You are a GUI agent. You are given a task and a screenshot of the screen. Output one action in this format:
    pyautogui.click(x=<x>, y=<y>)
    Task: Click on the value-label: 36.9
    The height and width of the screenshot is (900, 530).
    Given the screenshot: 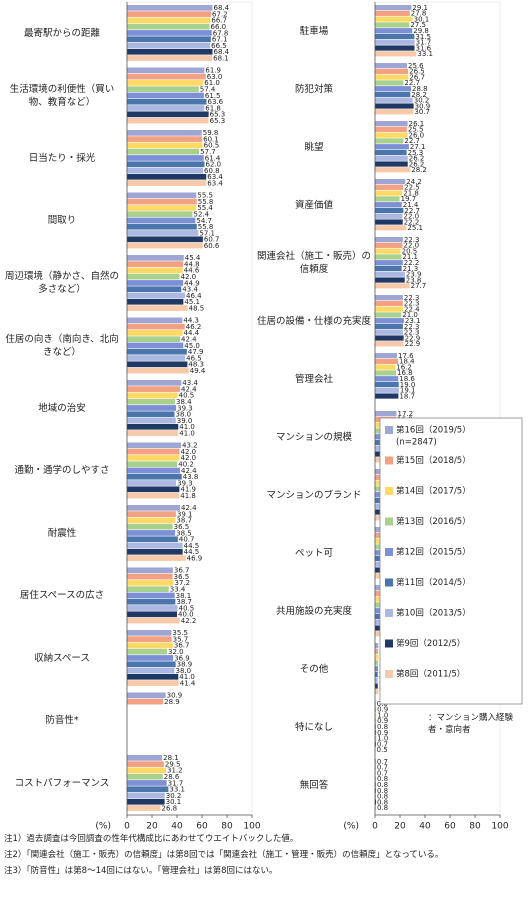 What is the action you would take?
    pyautogui.click(x=182, y=658)
    